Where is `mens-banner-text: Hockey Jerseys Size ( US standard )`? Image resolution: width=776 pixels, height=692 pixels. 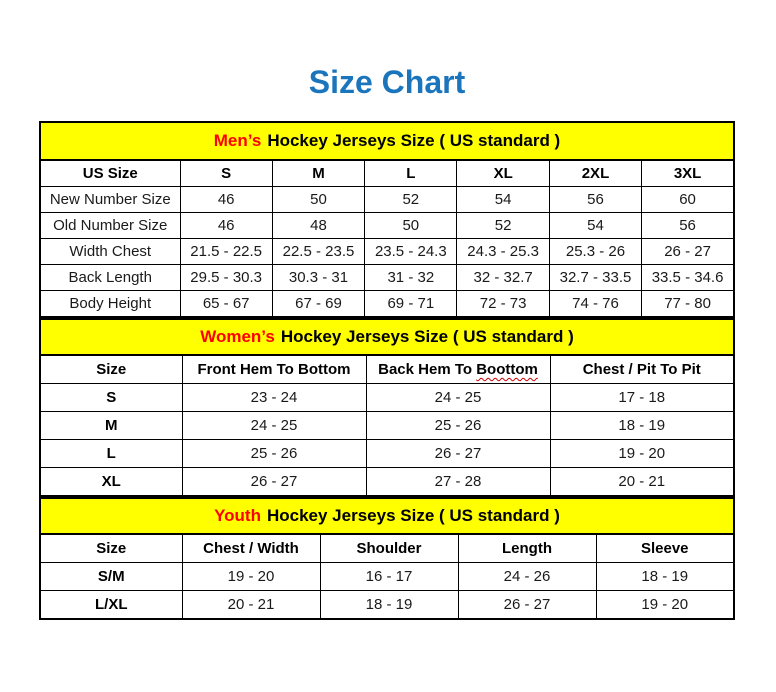 mens-banner-text: Hockey Jerseys Size ( US standard ) is located at coordinates (414, 140).